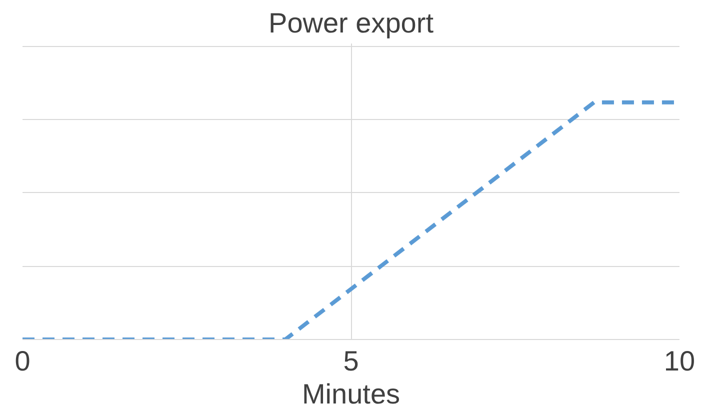 Image resolution: width=701 pixels, height=412 pixels. Describe the element at coordinates (22, 361) in the screenshot. I see `x-tick-label: 0` at that location.